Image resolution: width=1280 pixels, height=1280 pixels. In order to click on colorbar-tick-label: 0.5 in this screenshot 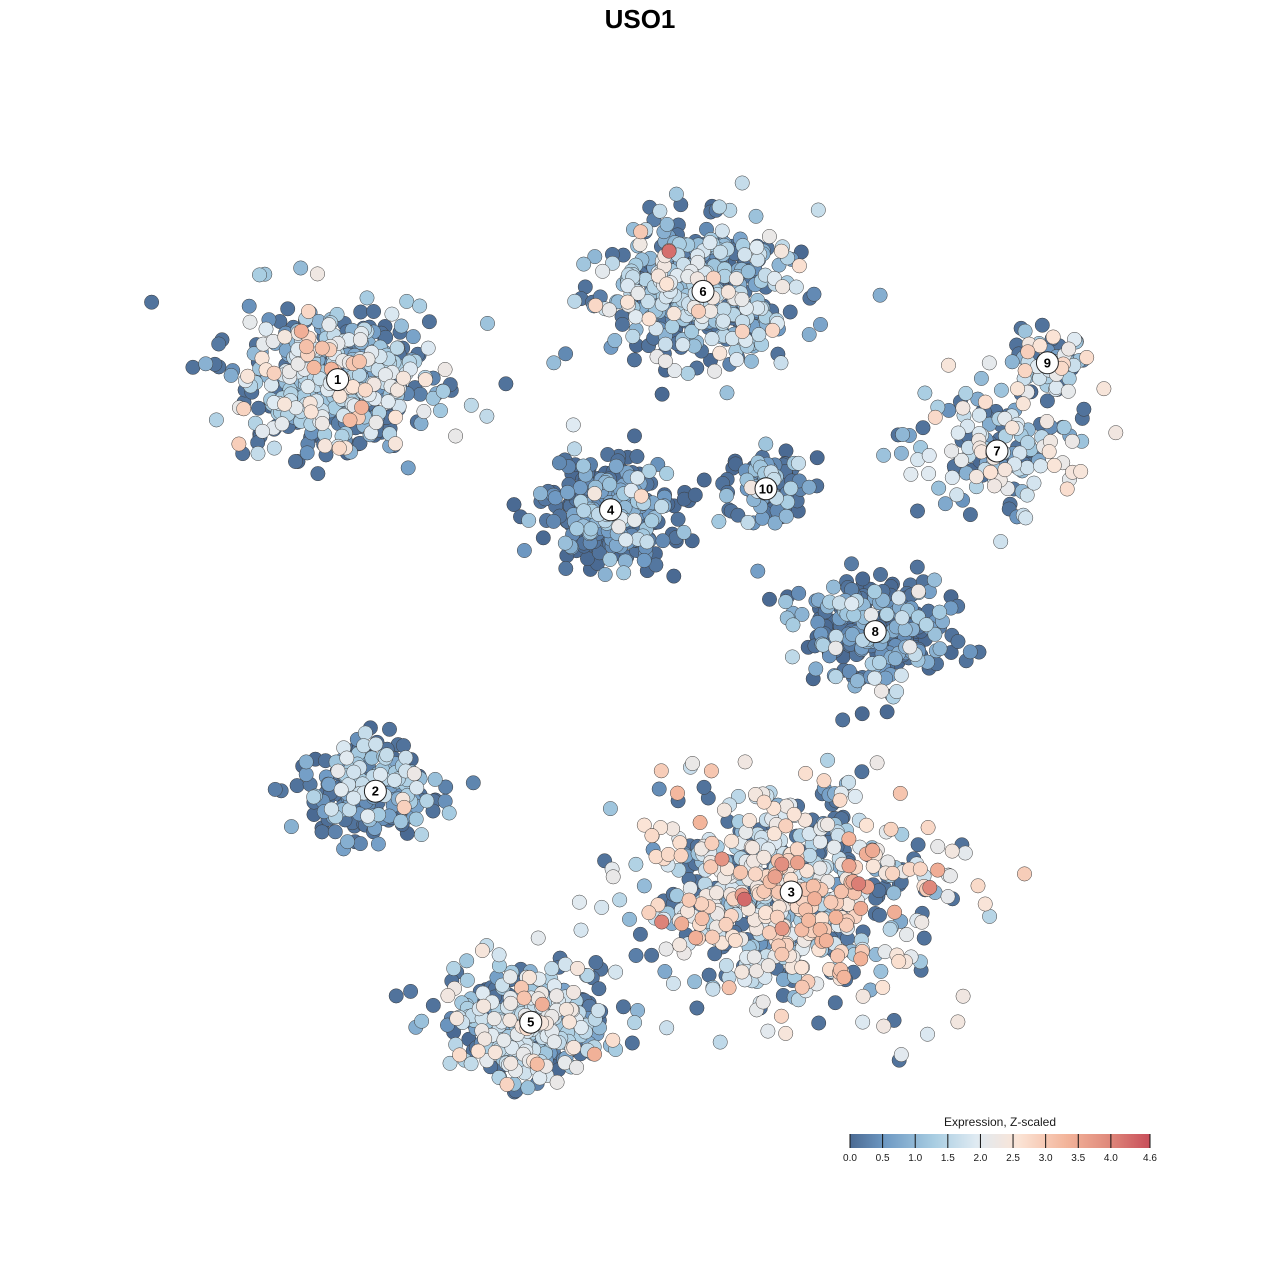, I will do `click(883, 1158)`.